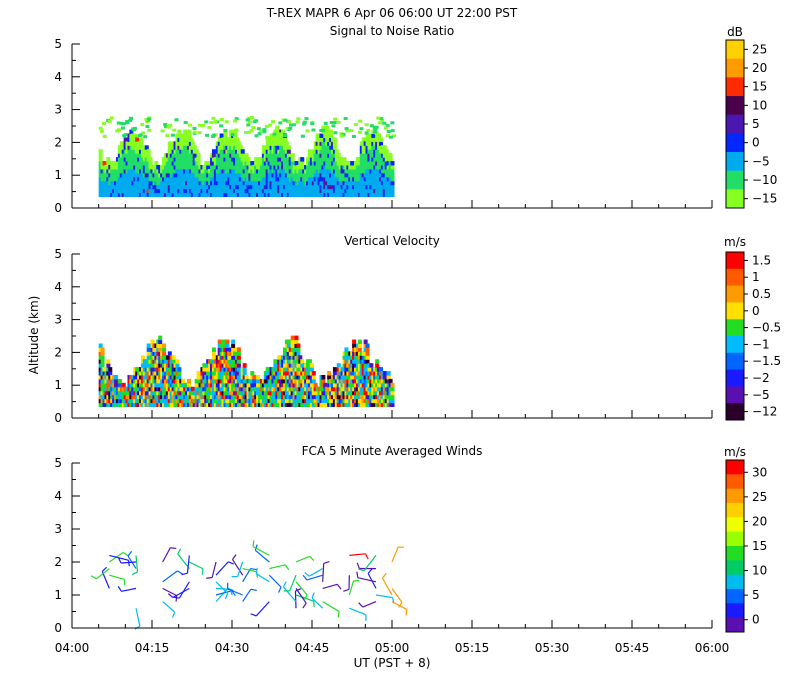 The width and height of the screenshot is (800, 700). I want to click on y-tick-label: 0, so click(58, 208).